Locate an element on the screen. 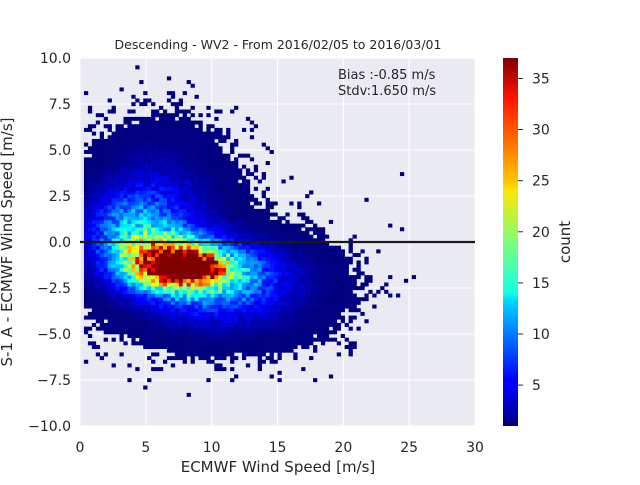 The height and width of the screenshot is (485, 640). x-tick-label: 0 is located at coordinates (80, 448).